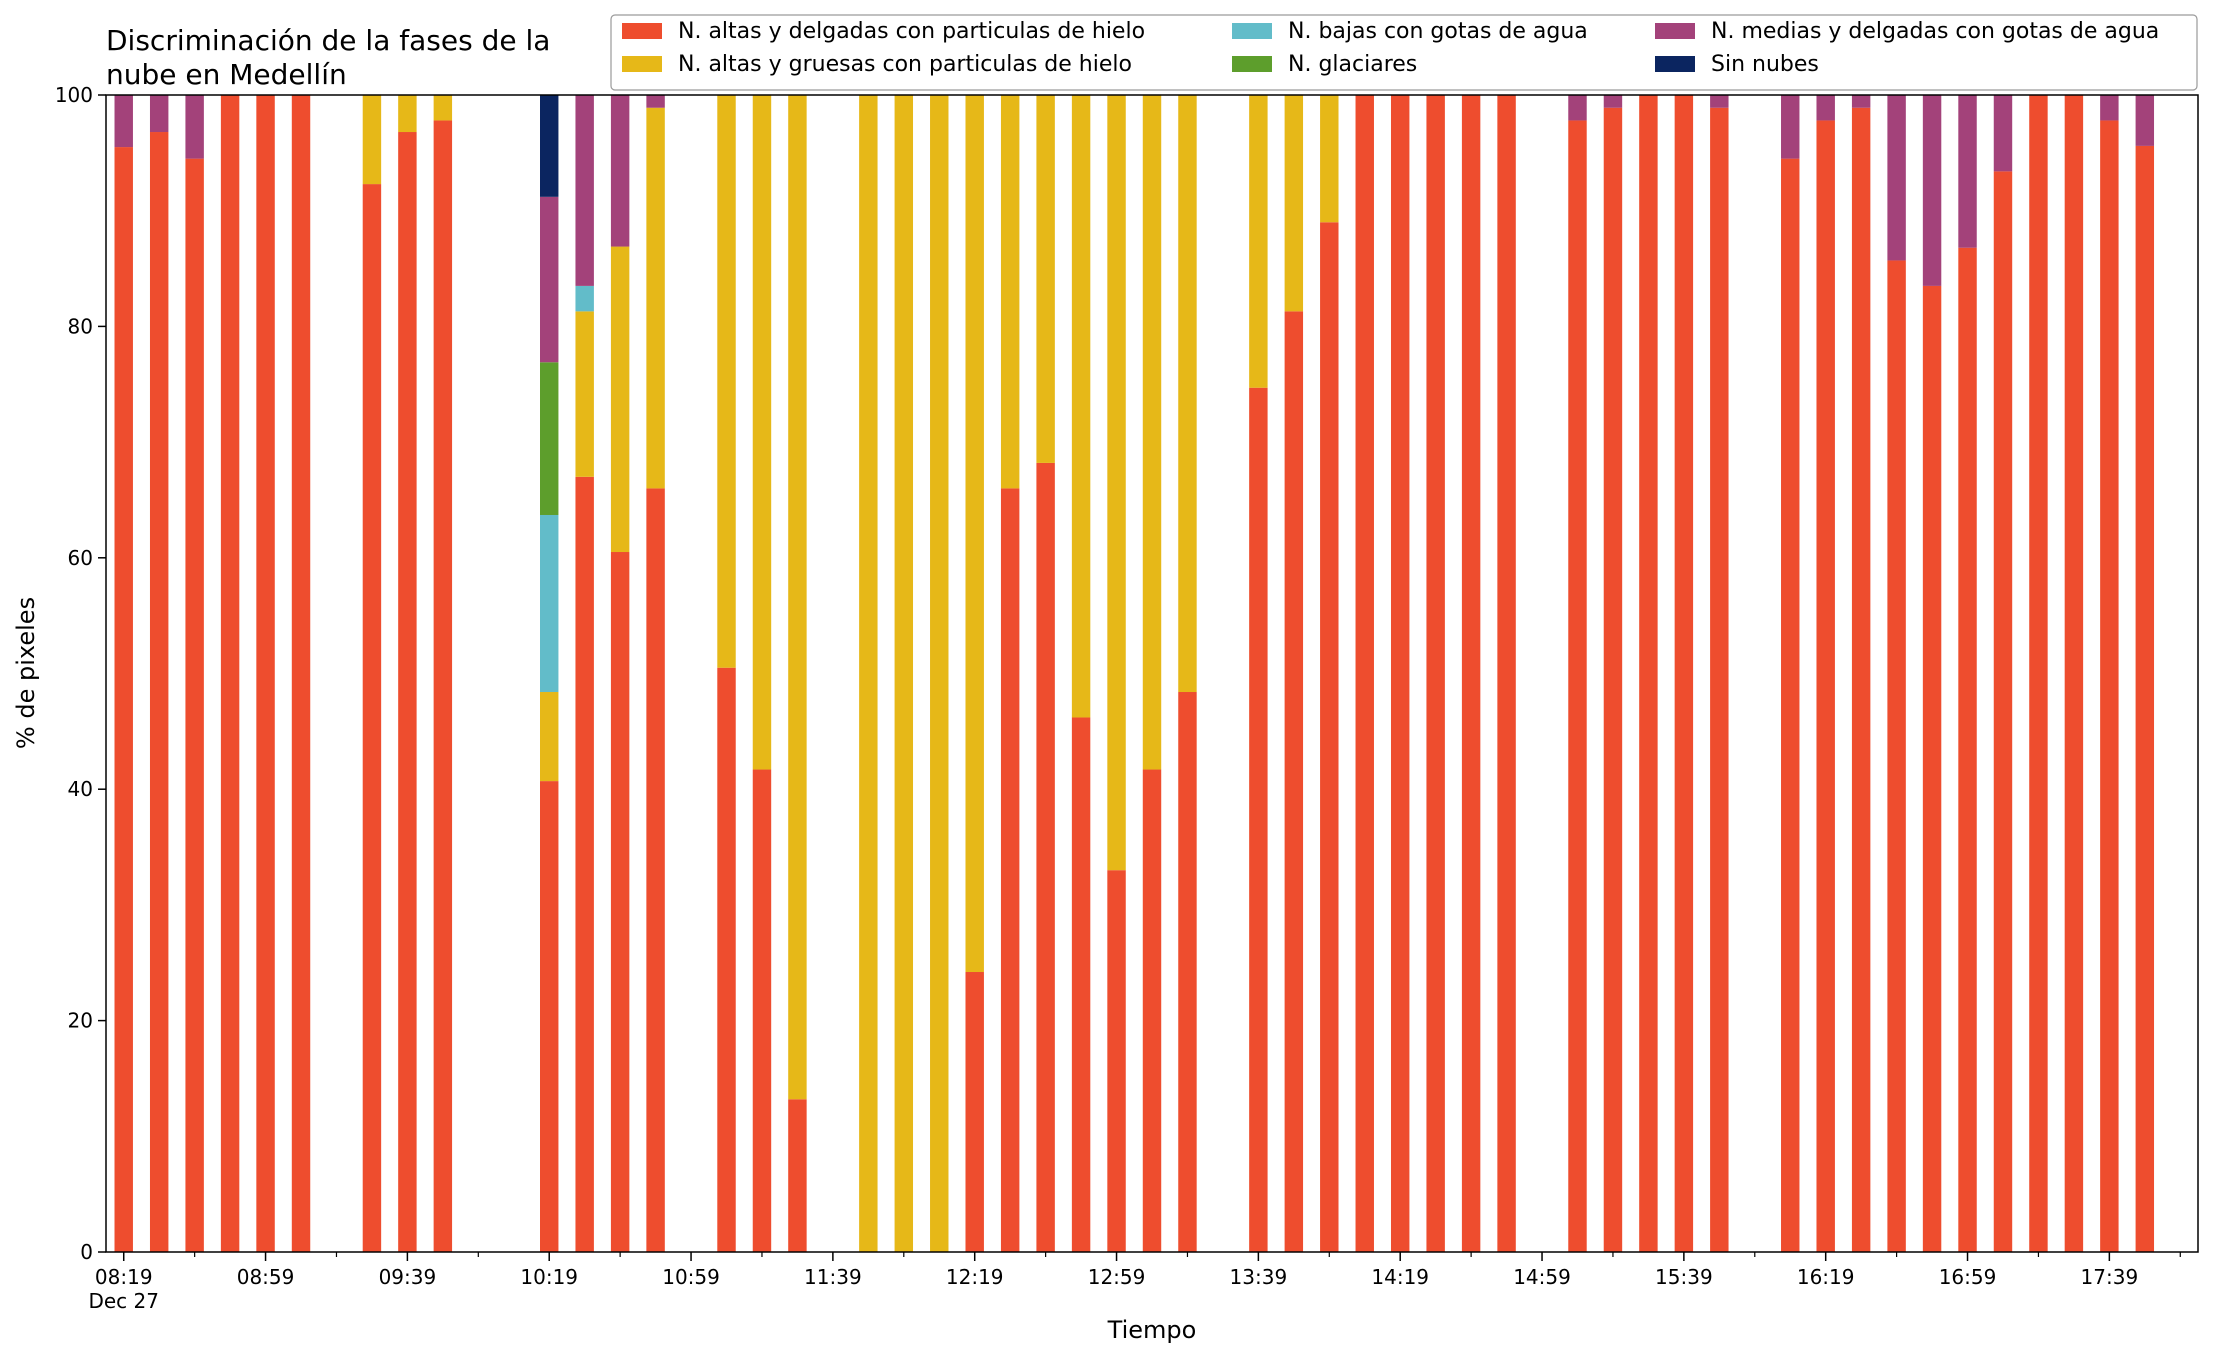  Describe the element at coordinates (549, 1277) in the screenshot. I see `x-tick-label: 10:19` at that location.